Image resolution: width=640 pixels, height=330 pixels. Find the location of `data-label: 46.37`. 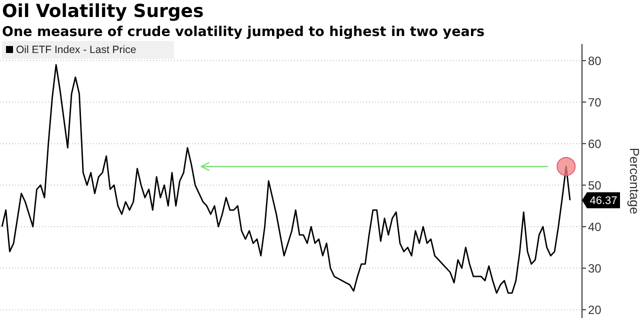

data-label: 46.37 is located at coordinates (604, 201).